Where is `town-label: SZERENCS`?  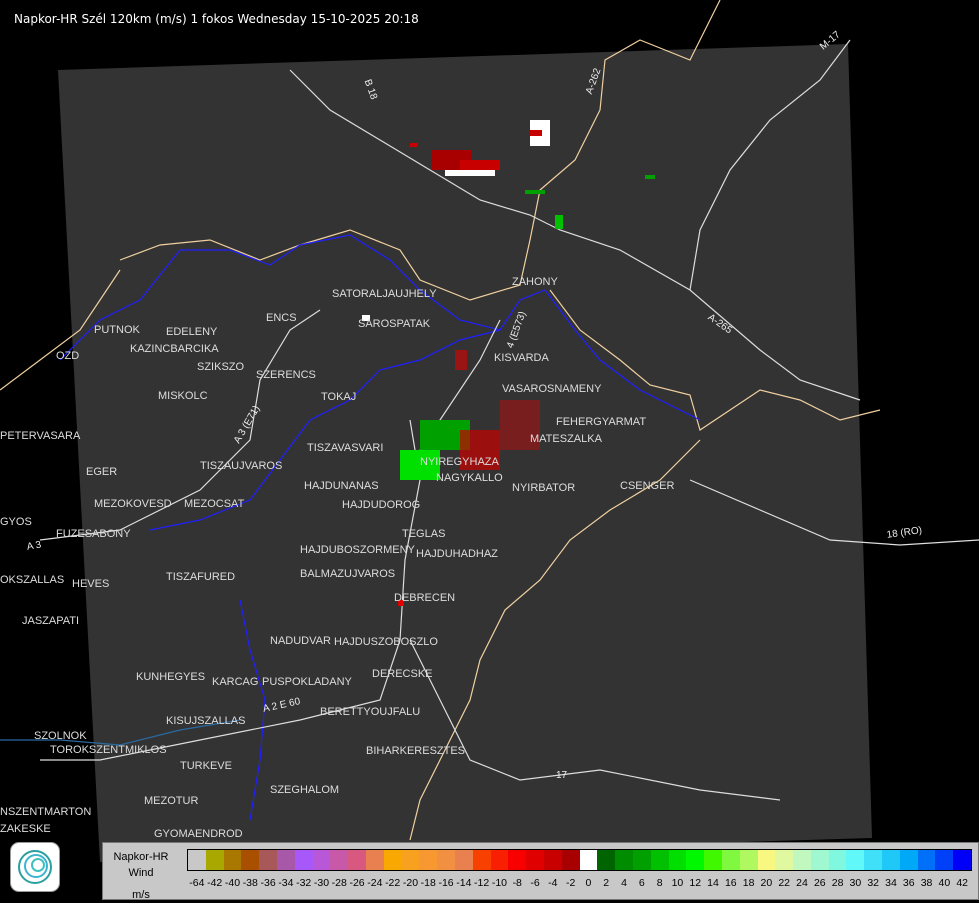
town-label: SZERENCS is located at coordinates (286, 375).